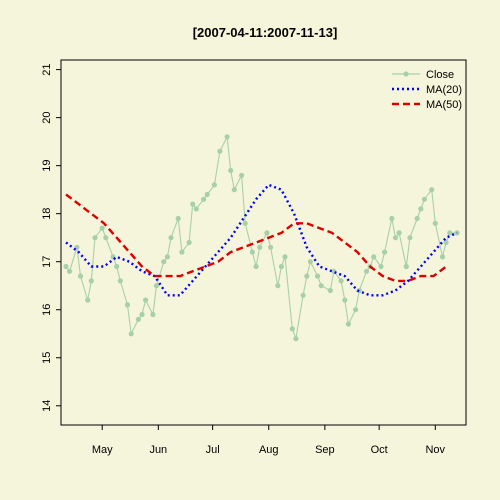 The image size is (500, 500). What do you see at coordinates (265, 32) in the screenshot?
I see `chart-title: [2007-04-11:2007-11-13]` at bounding box center [265, 32].